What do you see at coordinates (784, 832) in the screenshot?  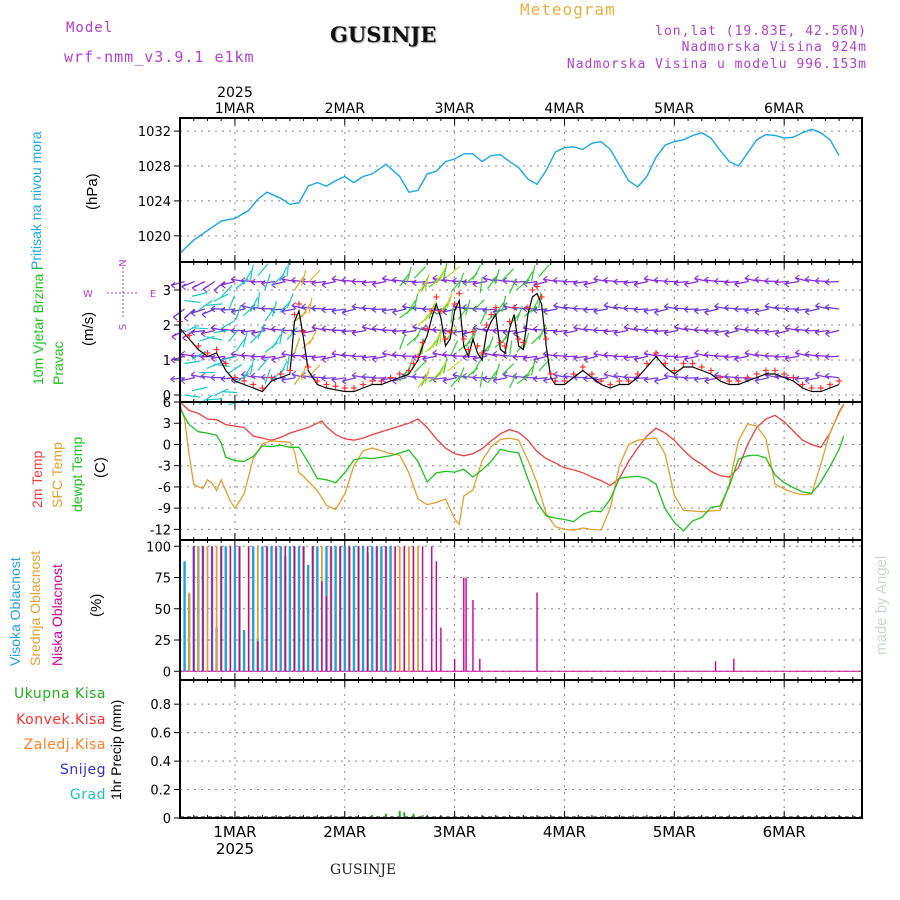 I see `day-label-bottom: 6MAR` at bounding box center [784, 832].